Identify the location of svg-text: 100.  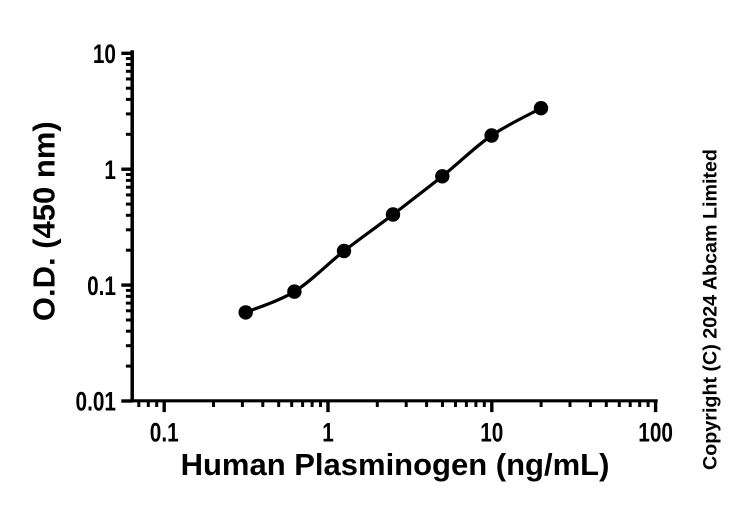
(655, 433).